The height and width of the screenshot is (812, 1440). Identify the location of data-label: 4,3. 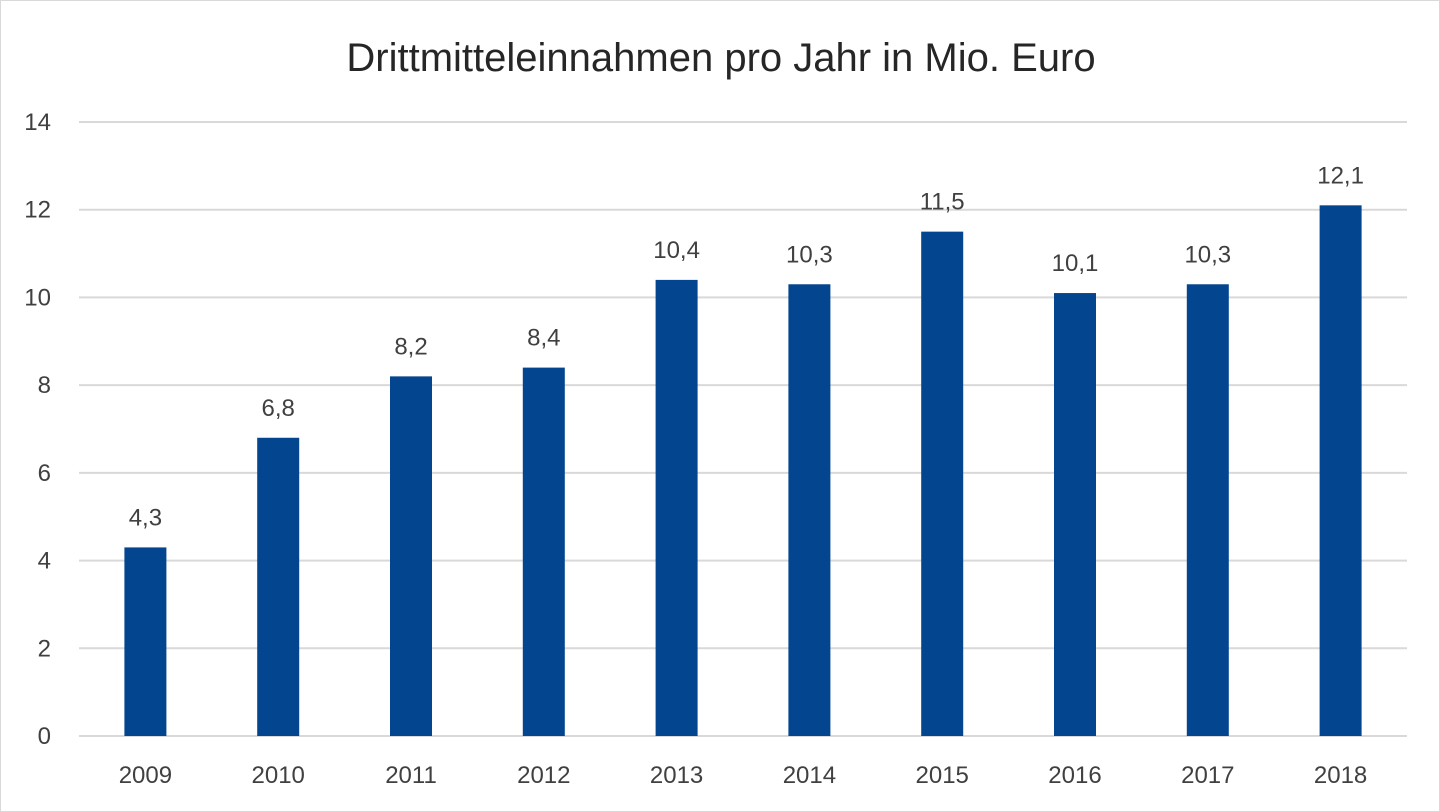
(145, 517).